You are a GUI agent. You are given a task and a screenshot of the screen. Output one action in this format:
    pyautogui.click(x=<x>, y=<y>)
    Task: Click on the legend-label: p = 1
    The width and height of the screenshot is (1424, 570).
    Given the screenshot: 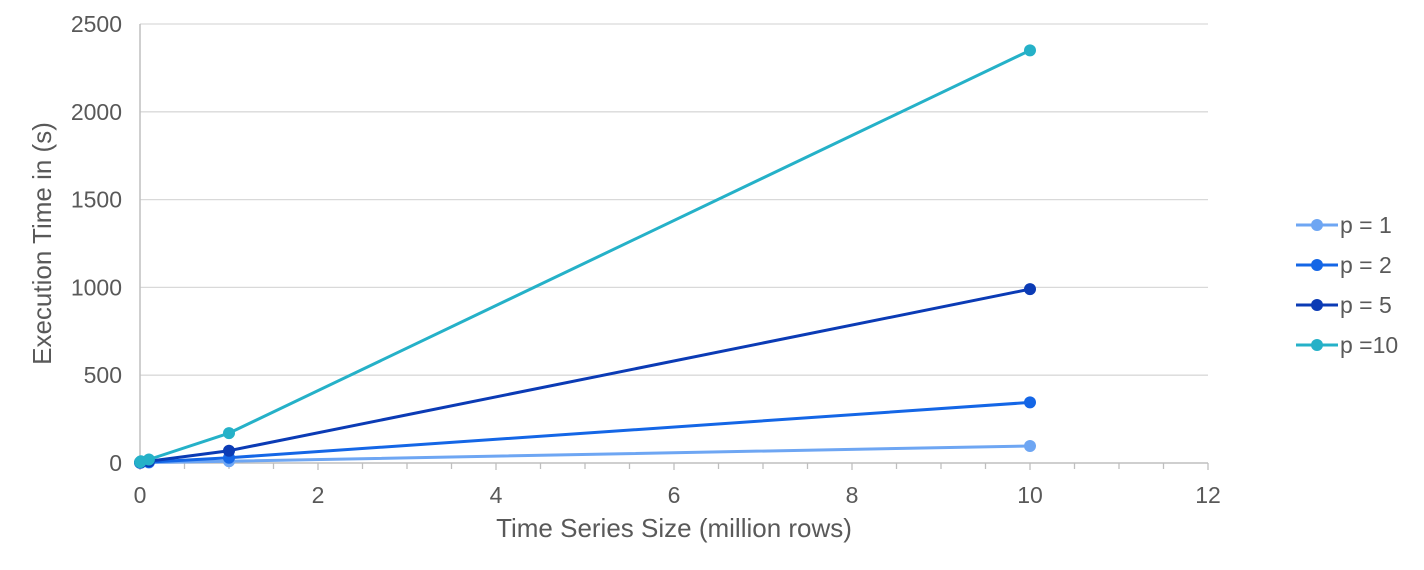 What is the action you would take?
    pyautogui.click(x=1366, y=225)
    